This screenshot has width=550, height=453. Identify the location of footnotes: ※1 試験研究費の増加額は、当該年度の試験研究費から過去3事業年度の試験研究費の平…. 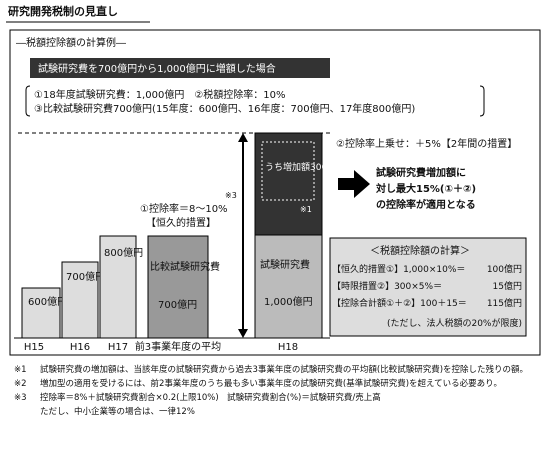
(271, 390).